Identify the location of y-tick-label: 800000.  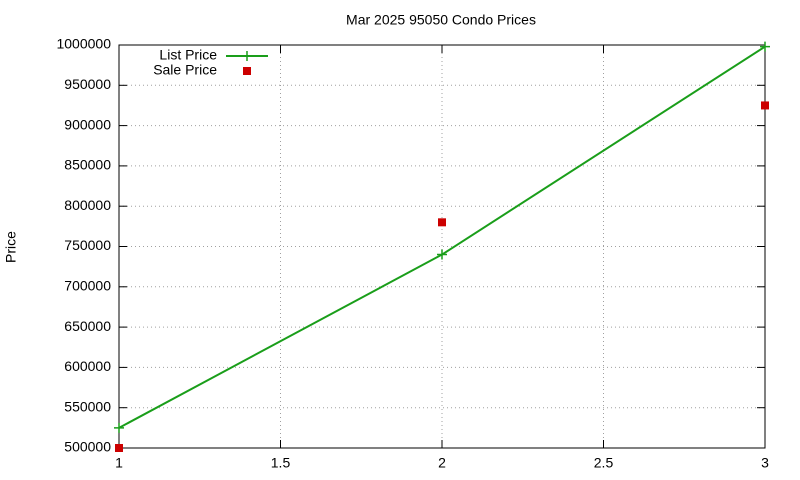
(87, 205).